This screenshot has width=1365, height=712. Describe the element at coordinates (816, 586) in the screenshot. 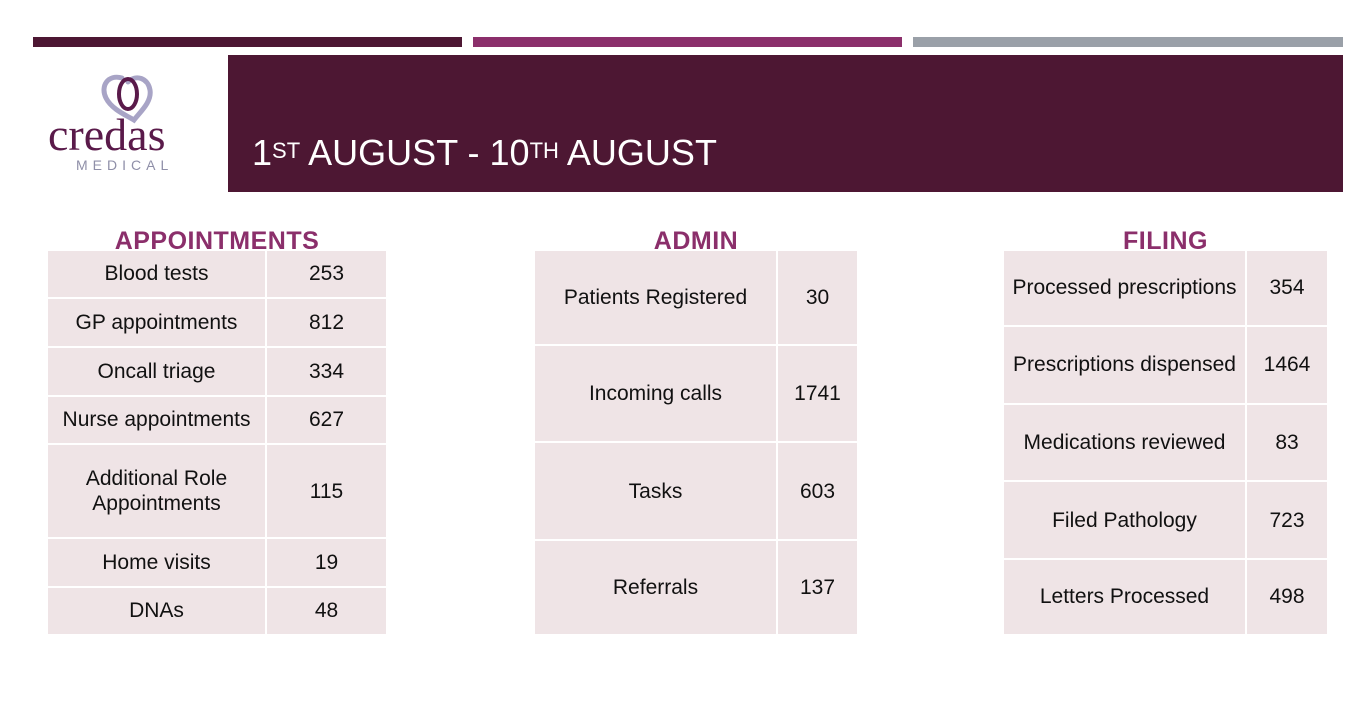

I see `row-value: 137` at that location.